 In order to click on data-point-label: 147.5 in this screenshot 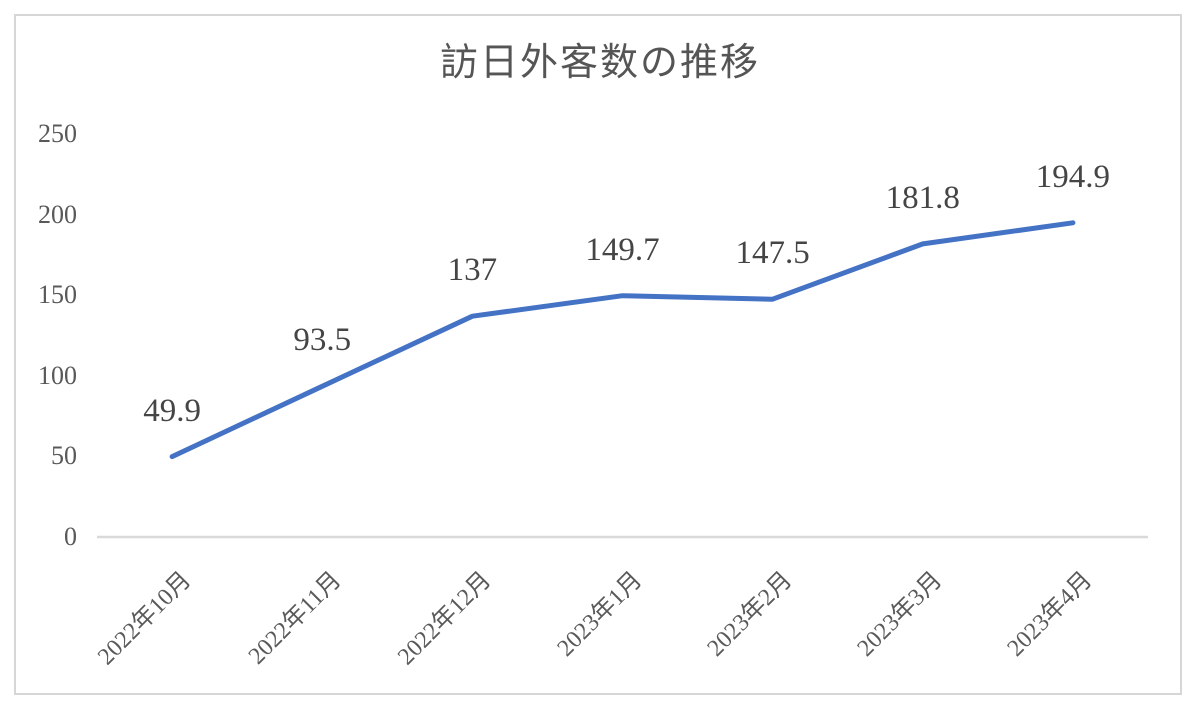, I will do `click(772, 253)`.